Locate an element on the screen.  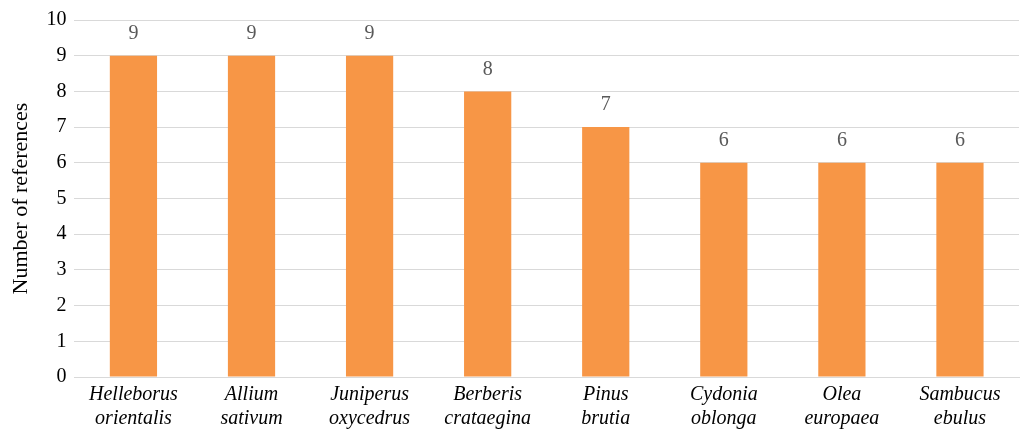
data-label: 8 is located at coordinates (487, 67).